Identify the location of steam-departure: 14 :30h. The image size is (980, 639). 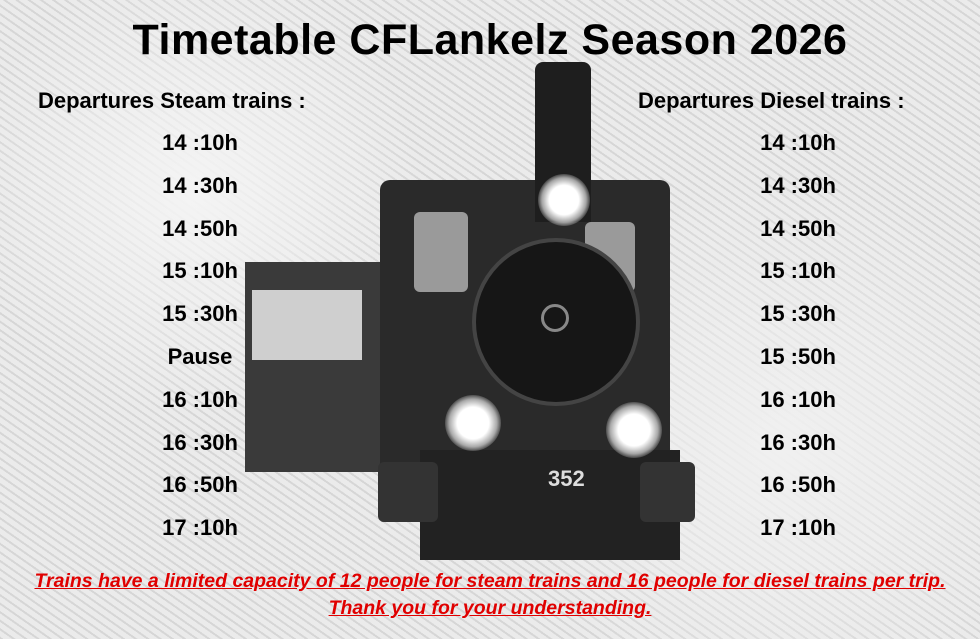
(200, 185).